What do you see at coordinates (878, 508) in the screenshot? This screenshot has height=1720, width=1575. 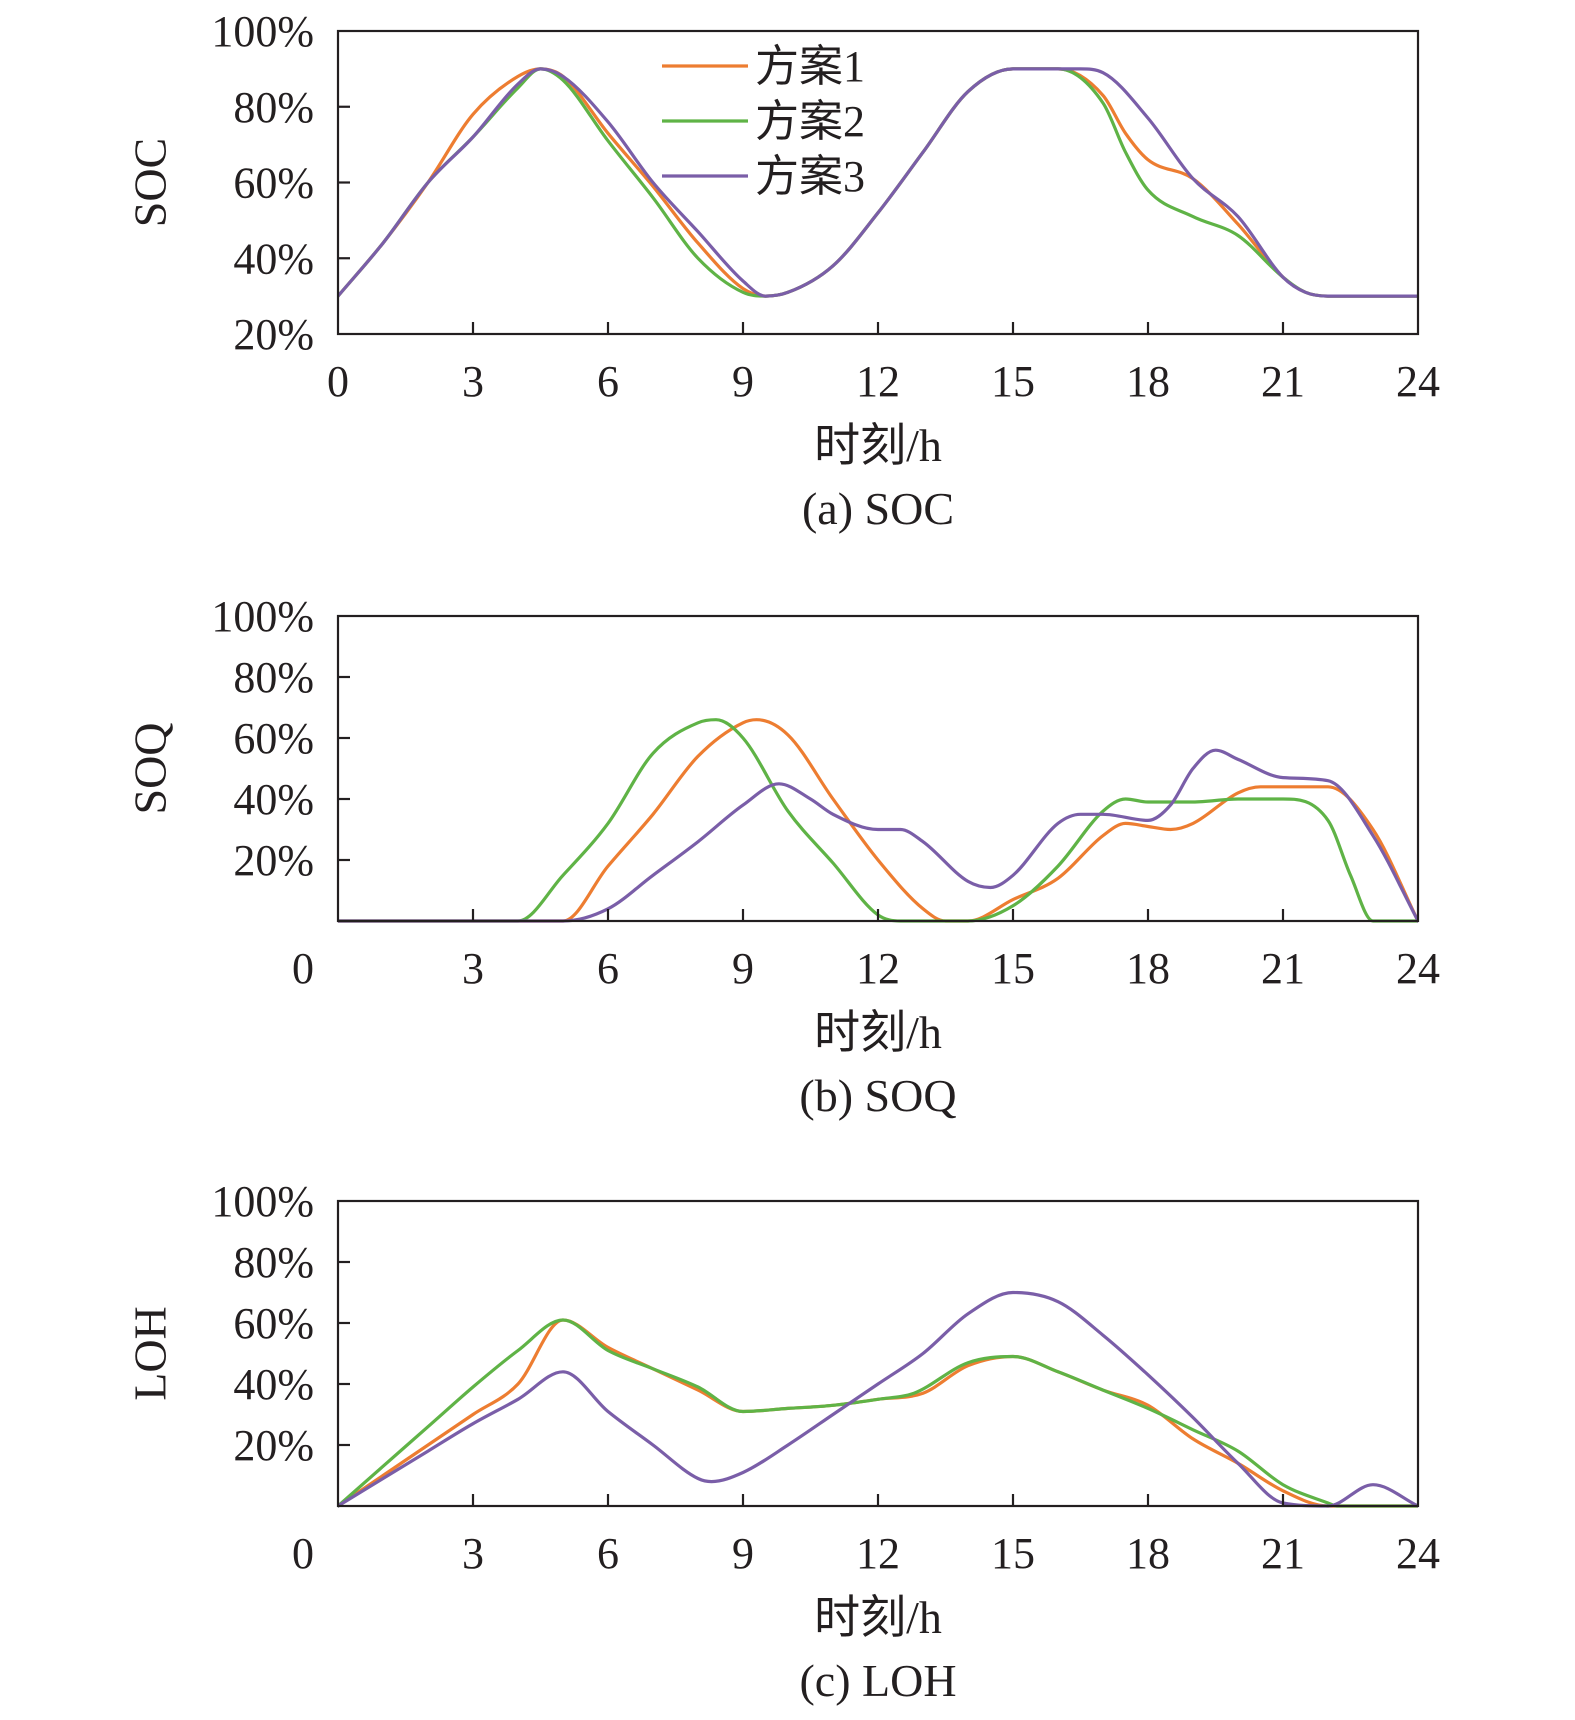 I see `panel-caption: (a) SOC` at bounding box center [878, 508].